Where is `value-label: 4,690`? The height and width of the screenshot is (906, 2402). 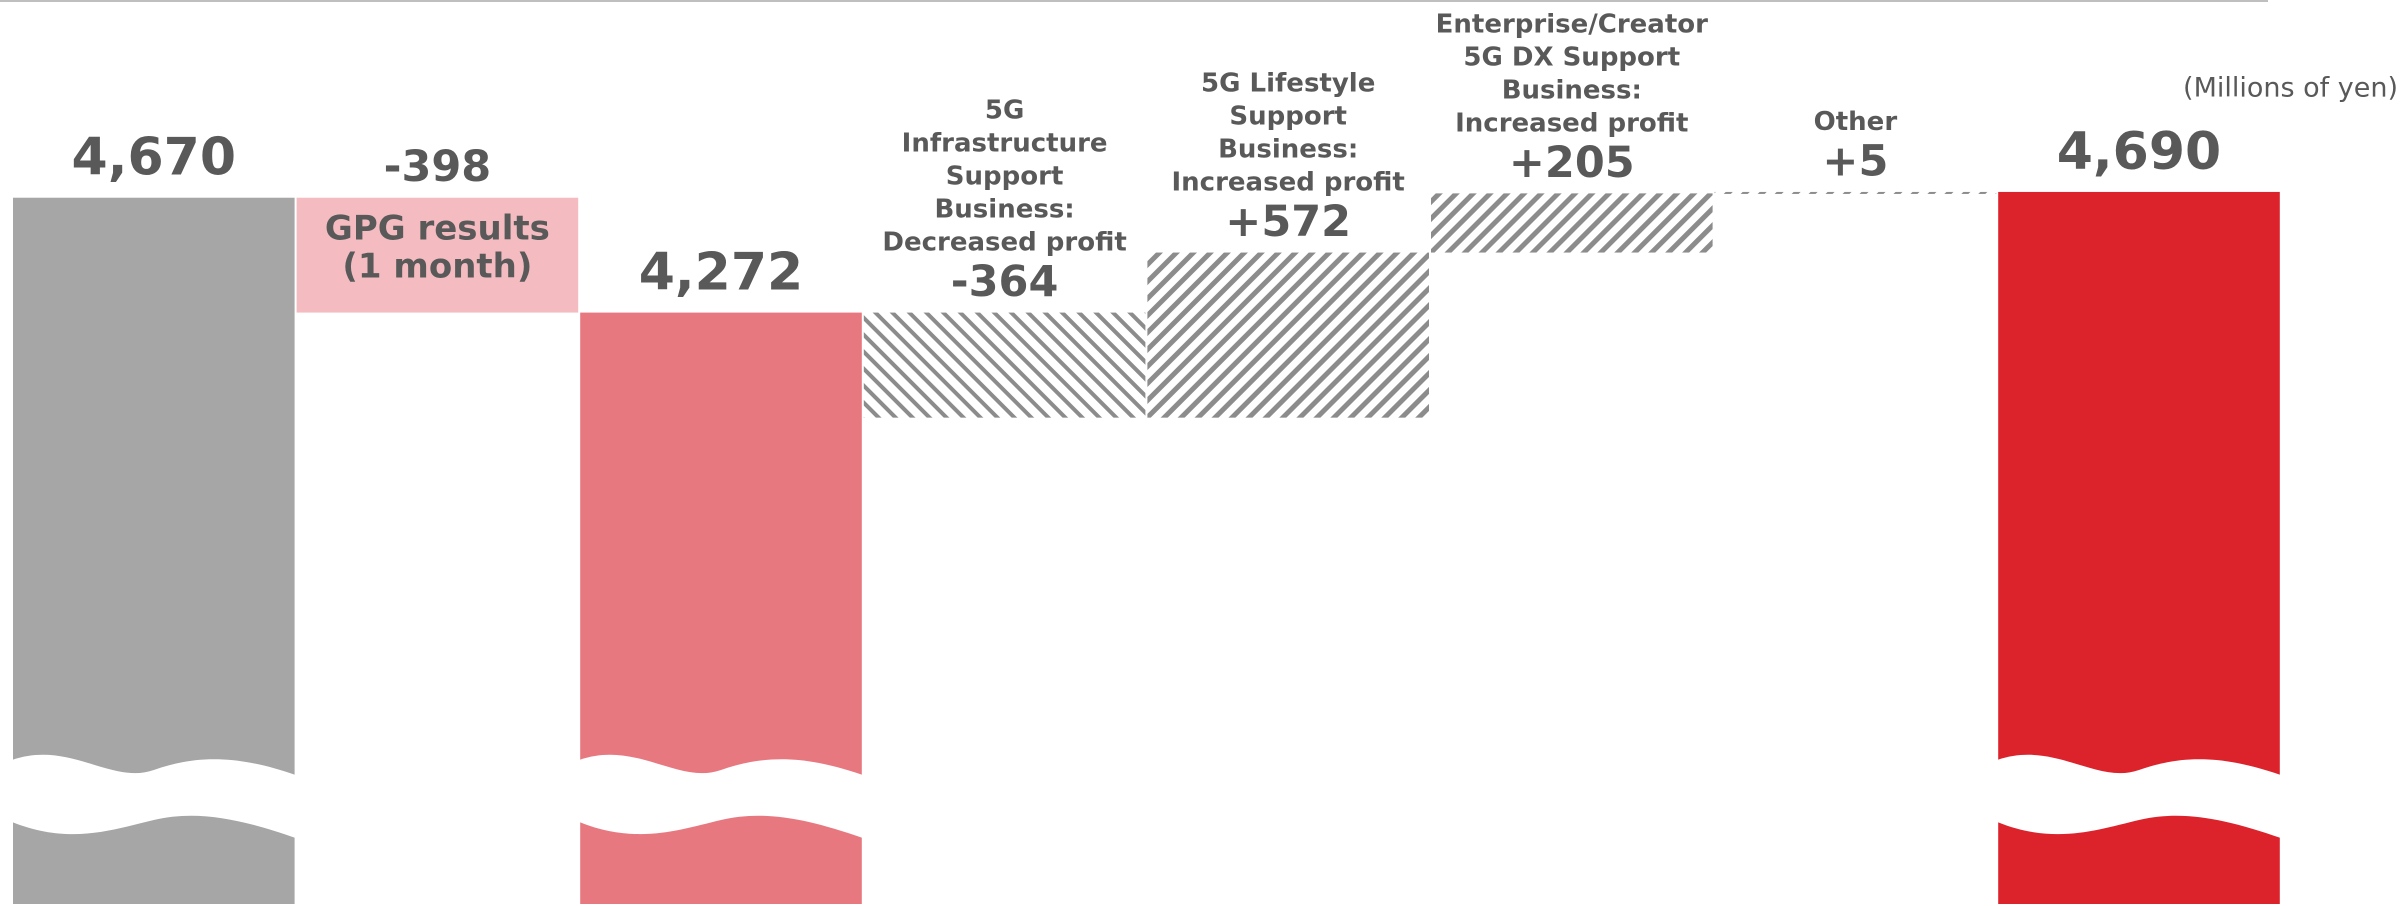 value-label: 4,690 is located at coordinates (2139, 152).